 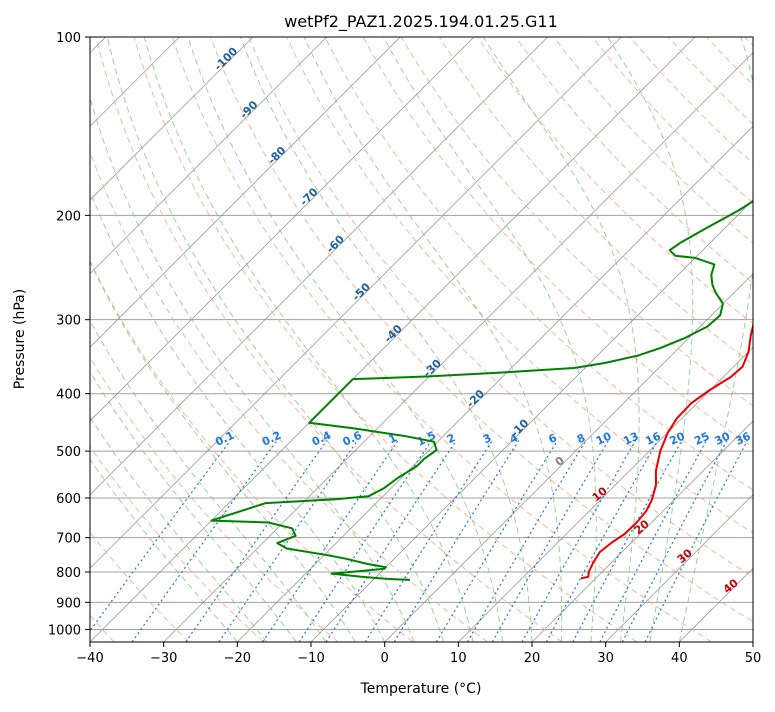 I want to click on chart-title: wetPf2_PAZ1.2025.194.01.25.G11, so click(x=421, y=22).